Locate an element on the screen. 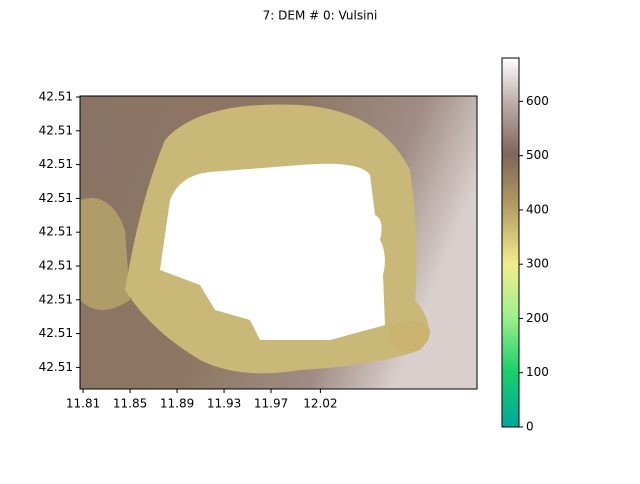 The image size is (640, 484). x-tick-label: 11.81 is located at coordinates (83, 404).